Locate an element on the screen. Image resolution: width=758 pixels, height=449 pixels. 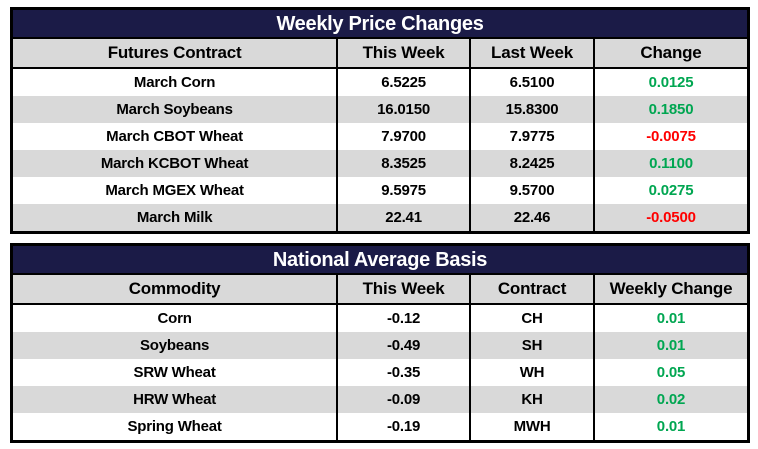
value-cell: 9.5975 is located at coordinates (404, 190).